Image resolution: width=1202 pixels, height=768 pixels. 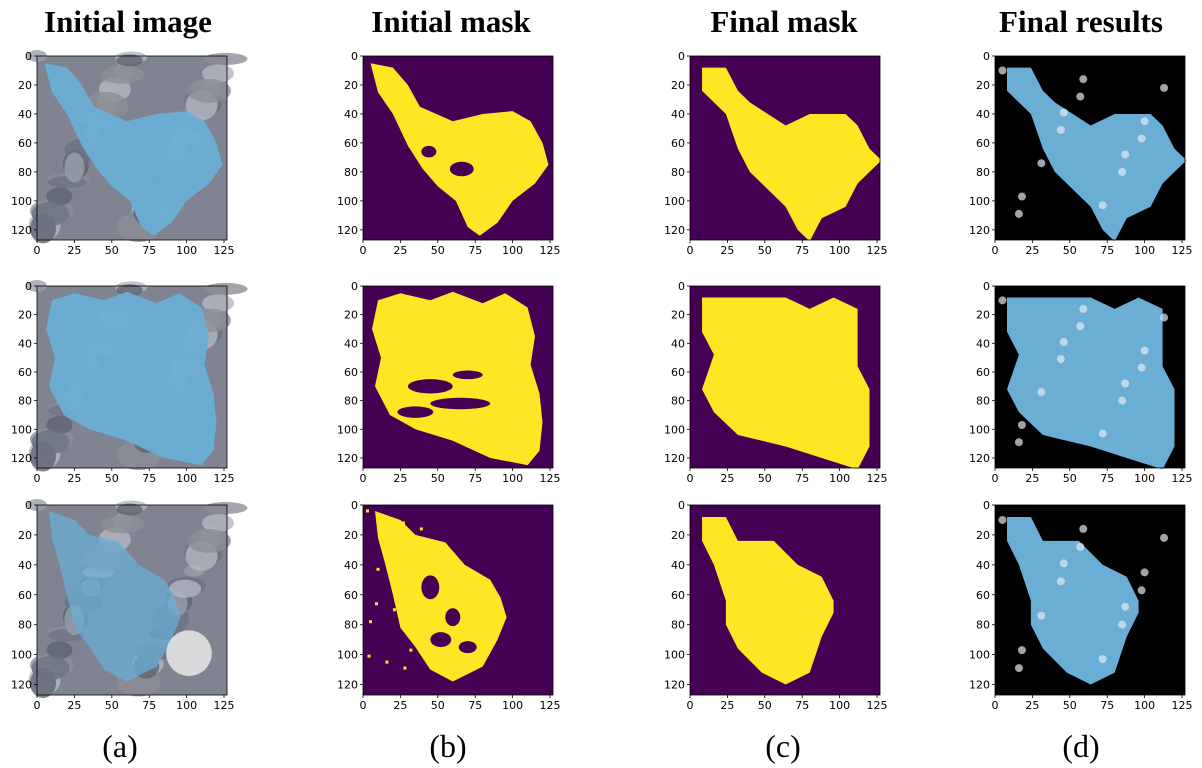 I want to click on title-final-results: Final results, so click(x=1081, y=21).